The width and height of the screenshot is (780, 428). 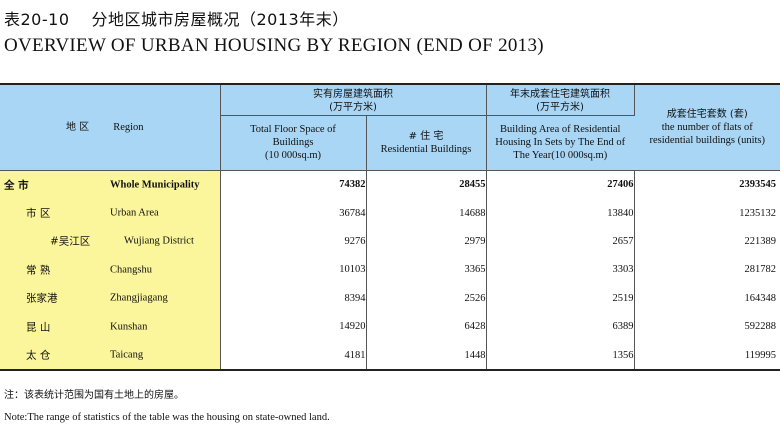 I want to click on total-floor-cell: 74382, so click(x=293, y=184).